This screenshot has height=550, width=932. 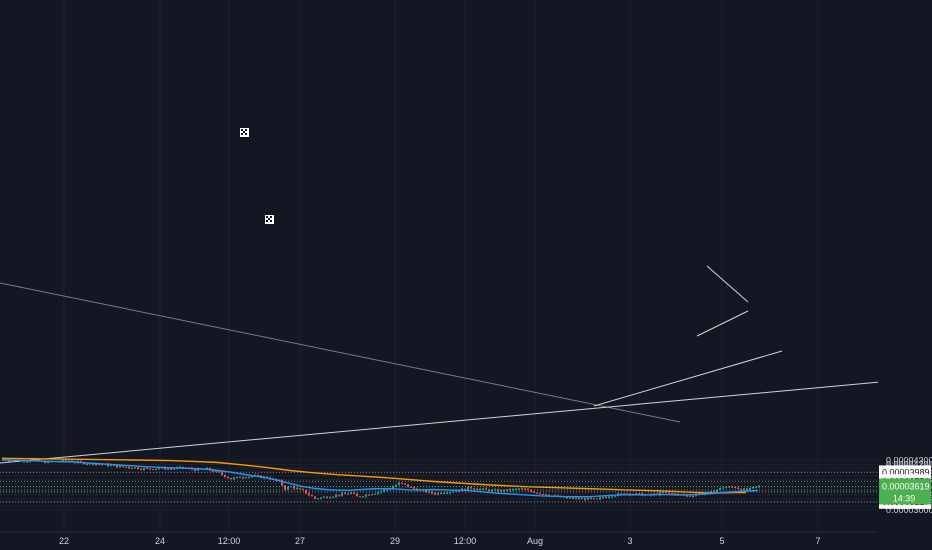 What do you see at coordinates (535, 541) in the screenshot?
I see `x-tick-label: Aug` at bounding box center [535, 541].